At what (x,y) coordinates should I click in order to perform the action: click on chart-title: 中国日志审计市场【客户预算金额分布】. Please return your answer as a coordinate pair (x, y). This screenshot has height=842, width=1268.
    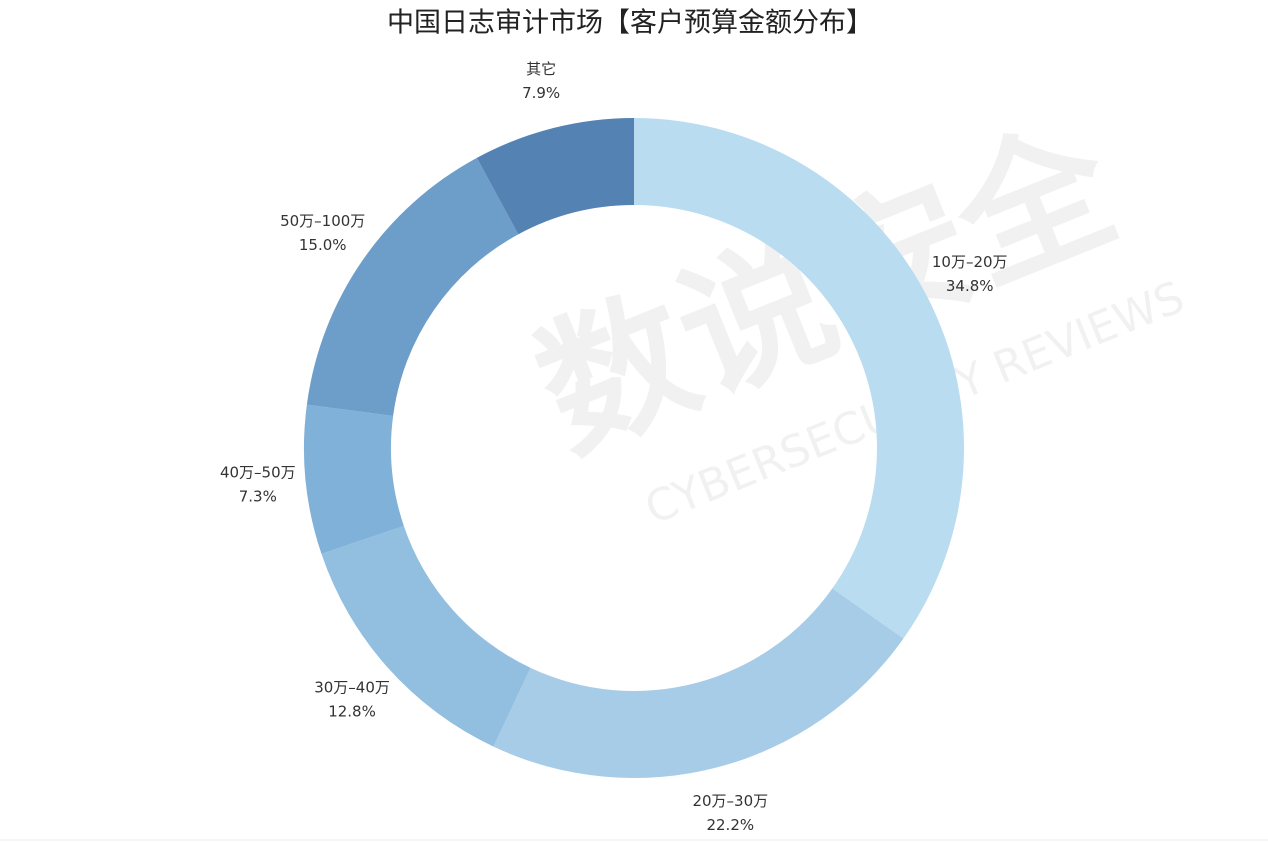
    Looking at the image, I should click on (630, 23).